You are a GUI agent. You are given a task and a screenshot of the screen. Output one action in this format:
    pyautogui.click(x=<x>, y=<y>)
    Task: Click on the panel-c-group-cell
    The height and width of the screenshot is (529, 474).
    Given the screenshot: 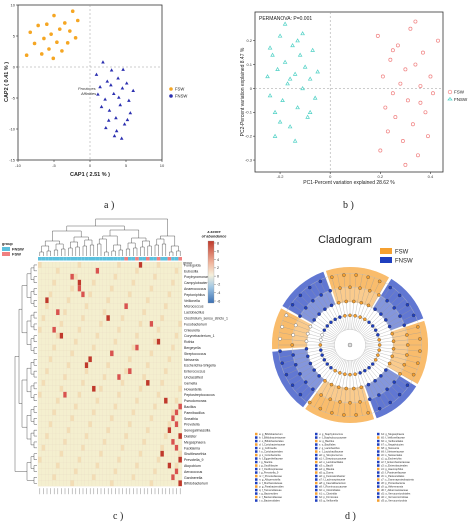 What is the action you would take?
    pyautogui.click(x=101, y=259)
    